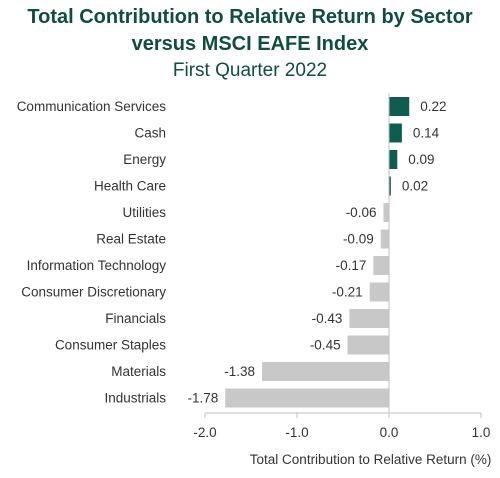 Image resolution: width=500 pixels, height=478 pixels. Describe the element at coordinates (92, 106) in the screenshot. I see `category-label: Communication Services` at that location.